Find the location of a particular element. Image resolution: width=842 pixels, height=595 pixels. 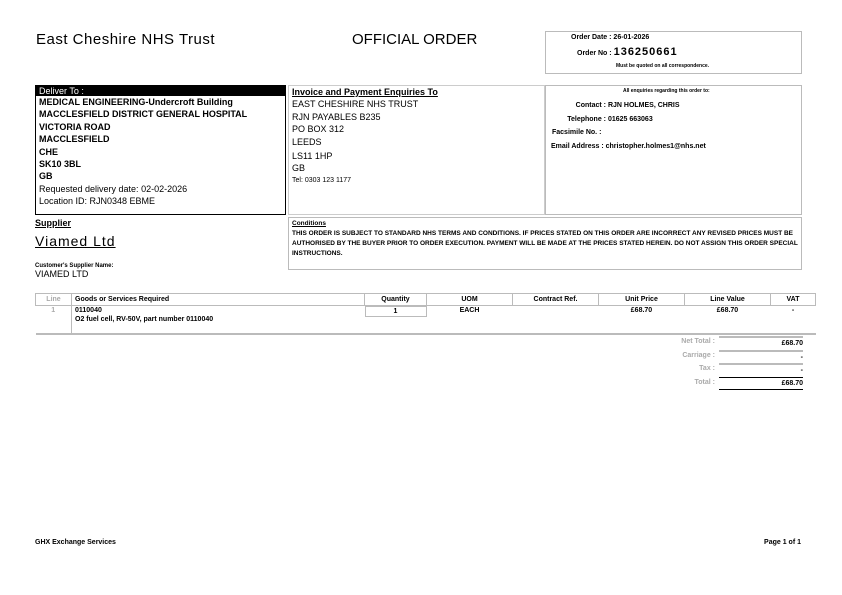

cell-vat: - is located at coordinates (793, 310).